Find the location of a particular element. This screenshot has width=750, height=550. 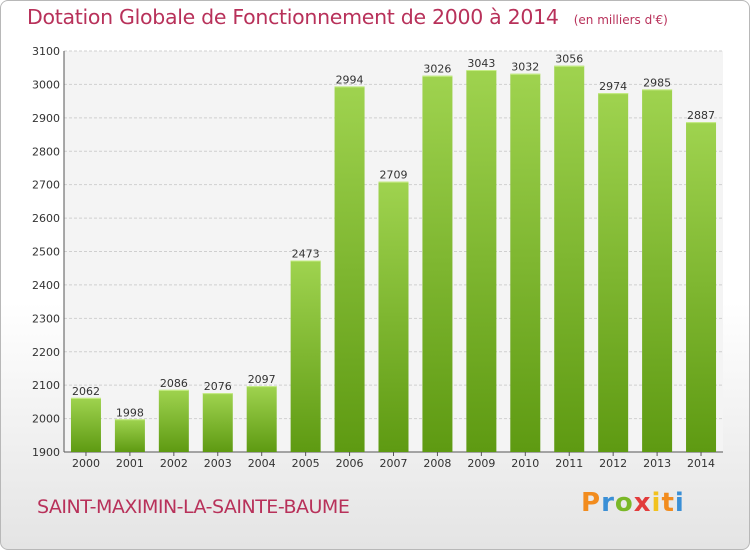

data-label: 2974 is located at coordinates (613, 86).